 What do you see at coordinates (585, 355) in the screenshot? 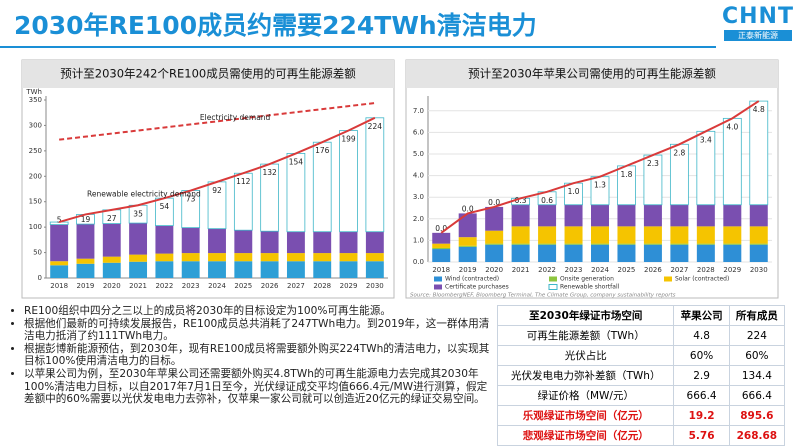
I see `table-cell: 光伏占比` at bounding box center [585, 355].